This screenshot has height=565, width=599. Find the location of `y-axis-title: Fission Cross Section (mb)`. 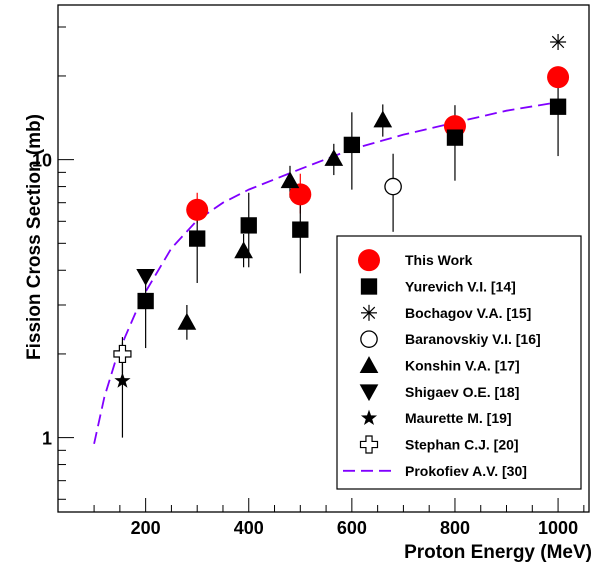

y-axis-title: Fission Cross Section (mb) is located at coordinates (34, 237).